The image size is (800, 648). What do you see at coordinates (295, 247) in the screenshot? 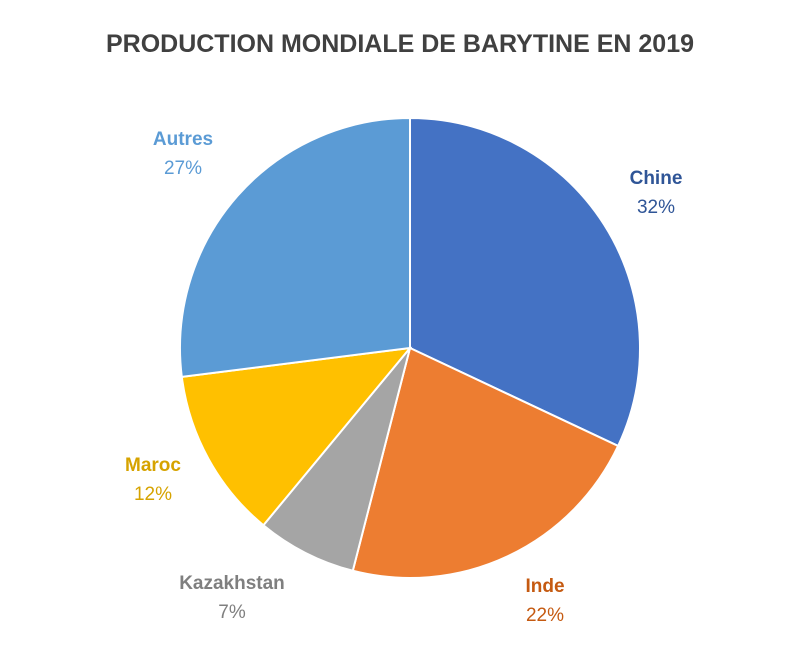
I see `pie-slice-autres` at bounding box center [295, 247].